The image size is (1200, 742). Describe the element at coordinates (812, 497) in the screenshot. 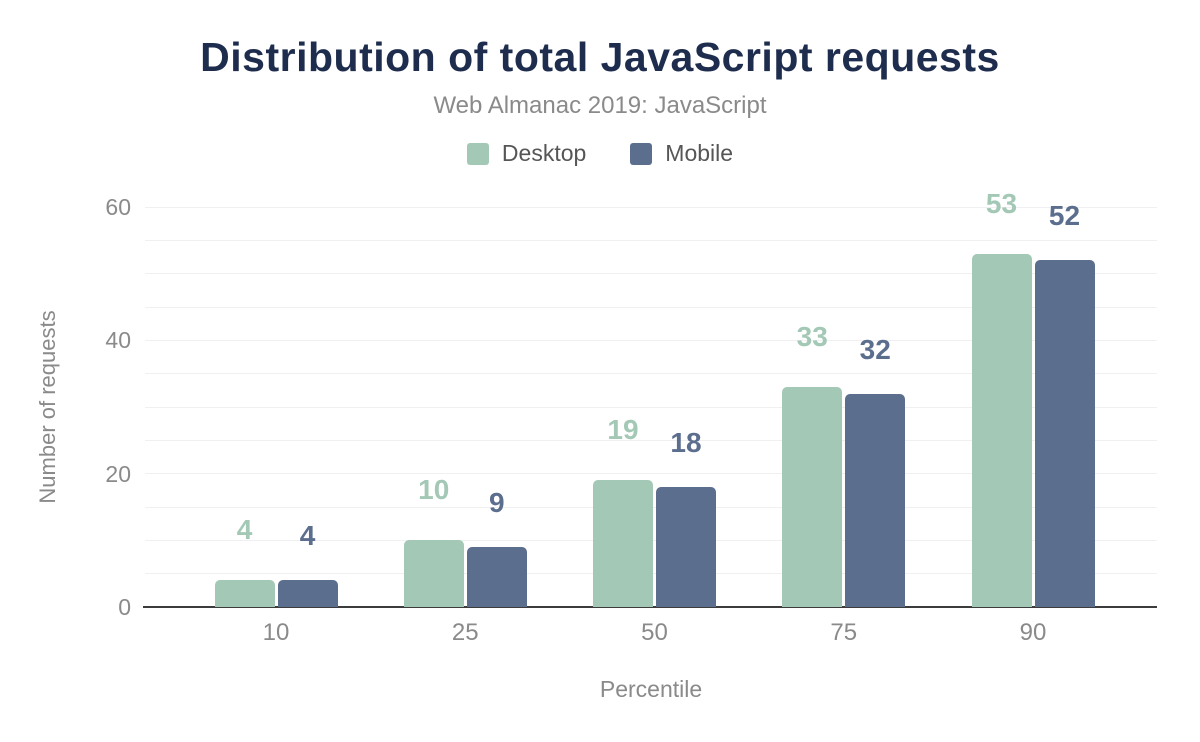

I see `bar-desktop-p75` at that location.